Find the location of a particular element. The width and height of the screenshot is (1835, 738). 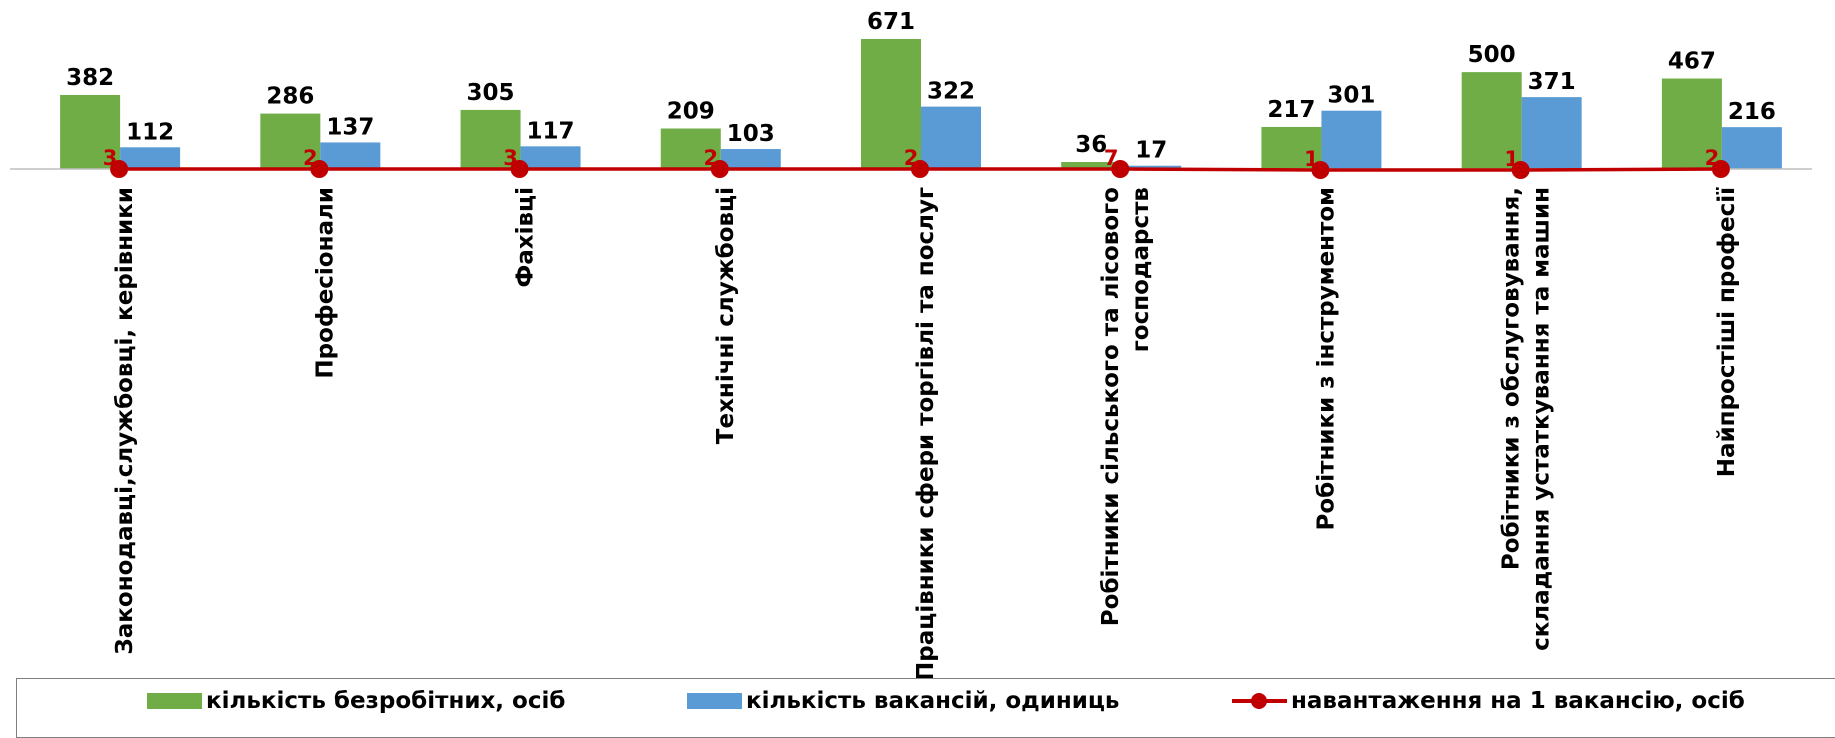

category-label: Робітники з обслуговування, is located at coordinates (1512, 378).